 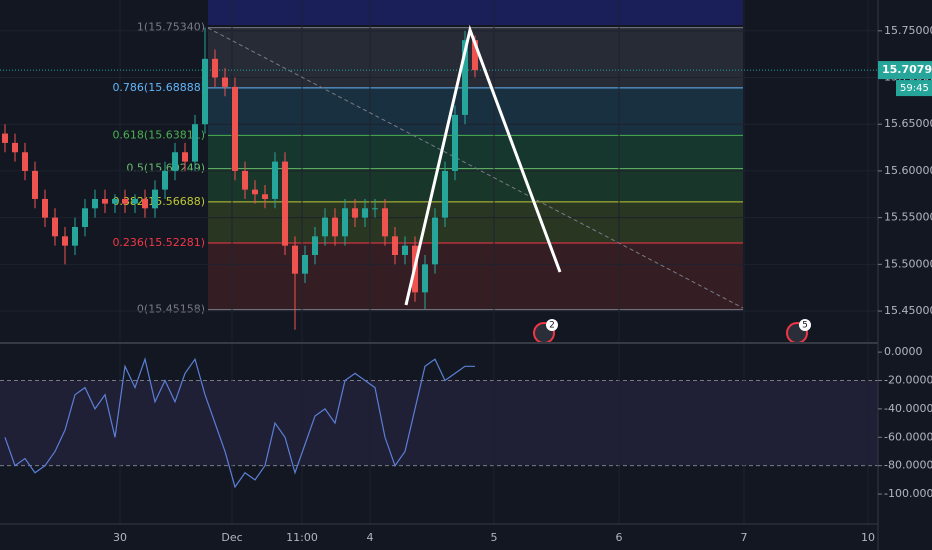 I want to click on y-tick-label: 15.55000, so click(x=908, y=217).